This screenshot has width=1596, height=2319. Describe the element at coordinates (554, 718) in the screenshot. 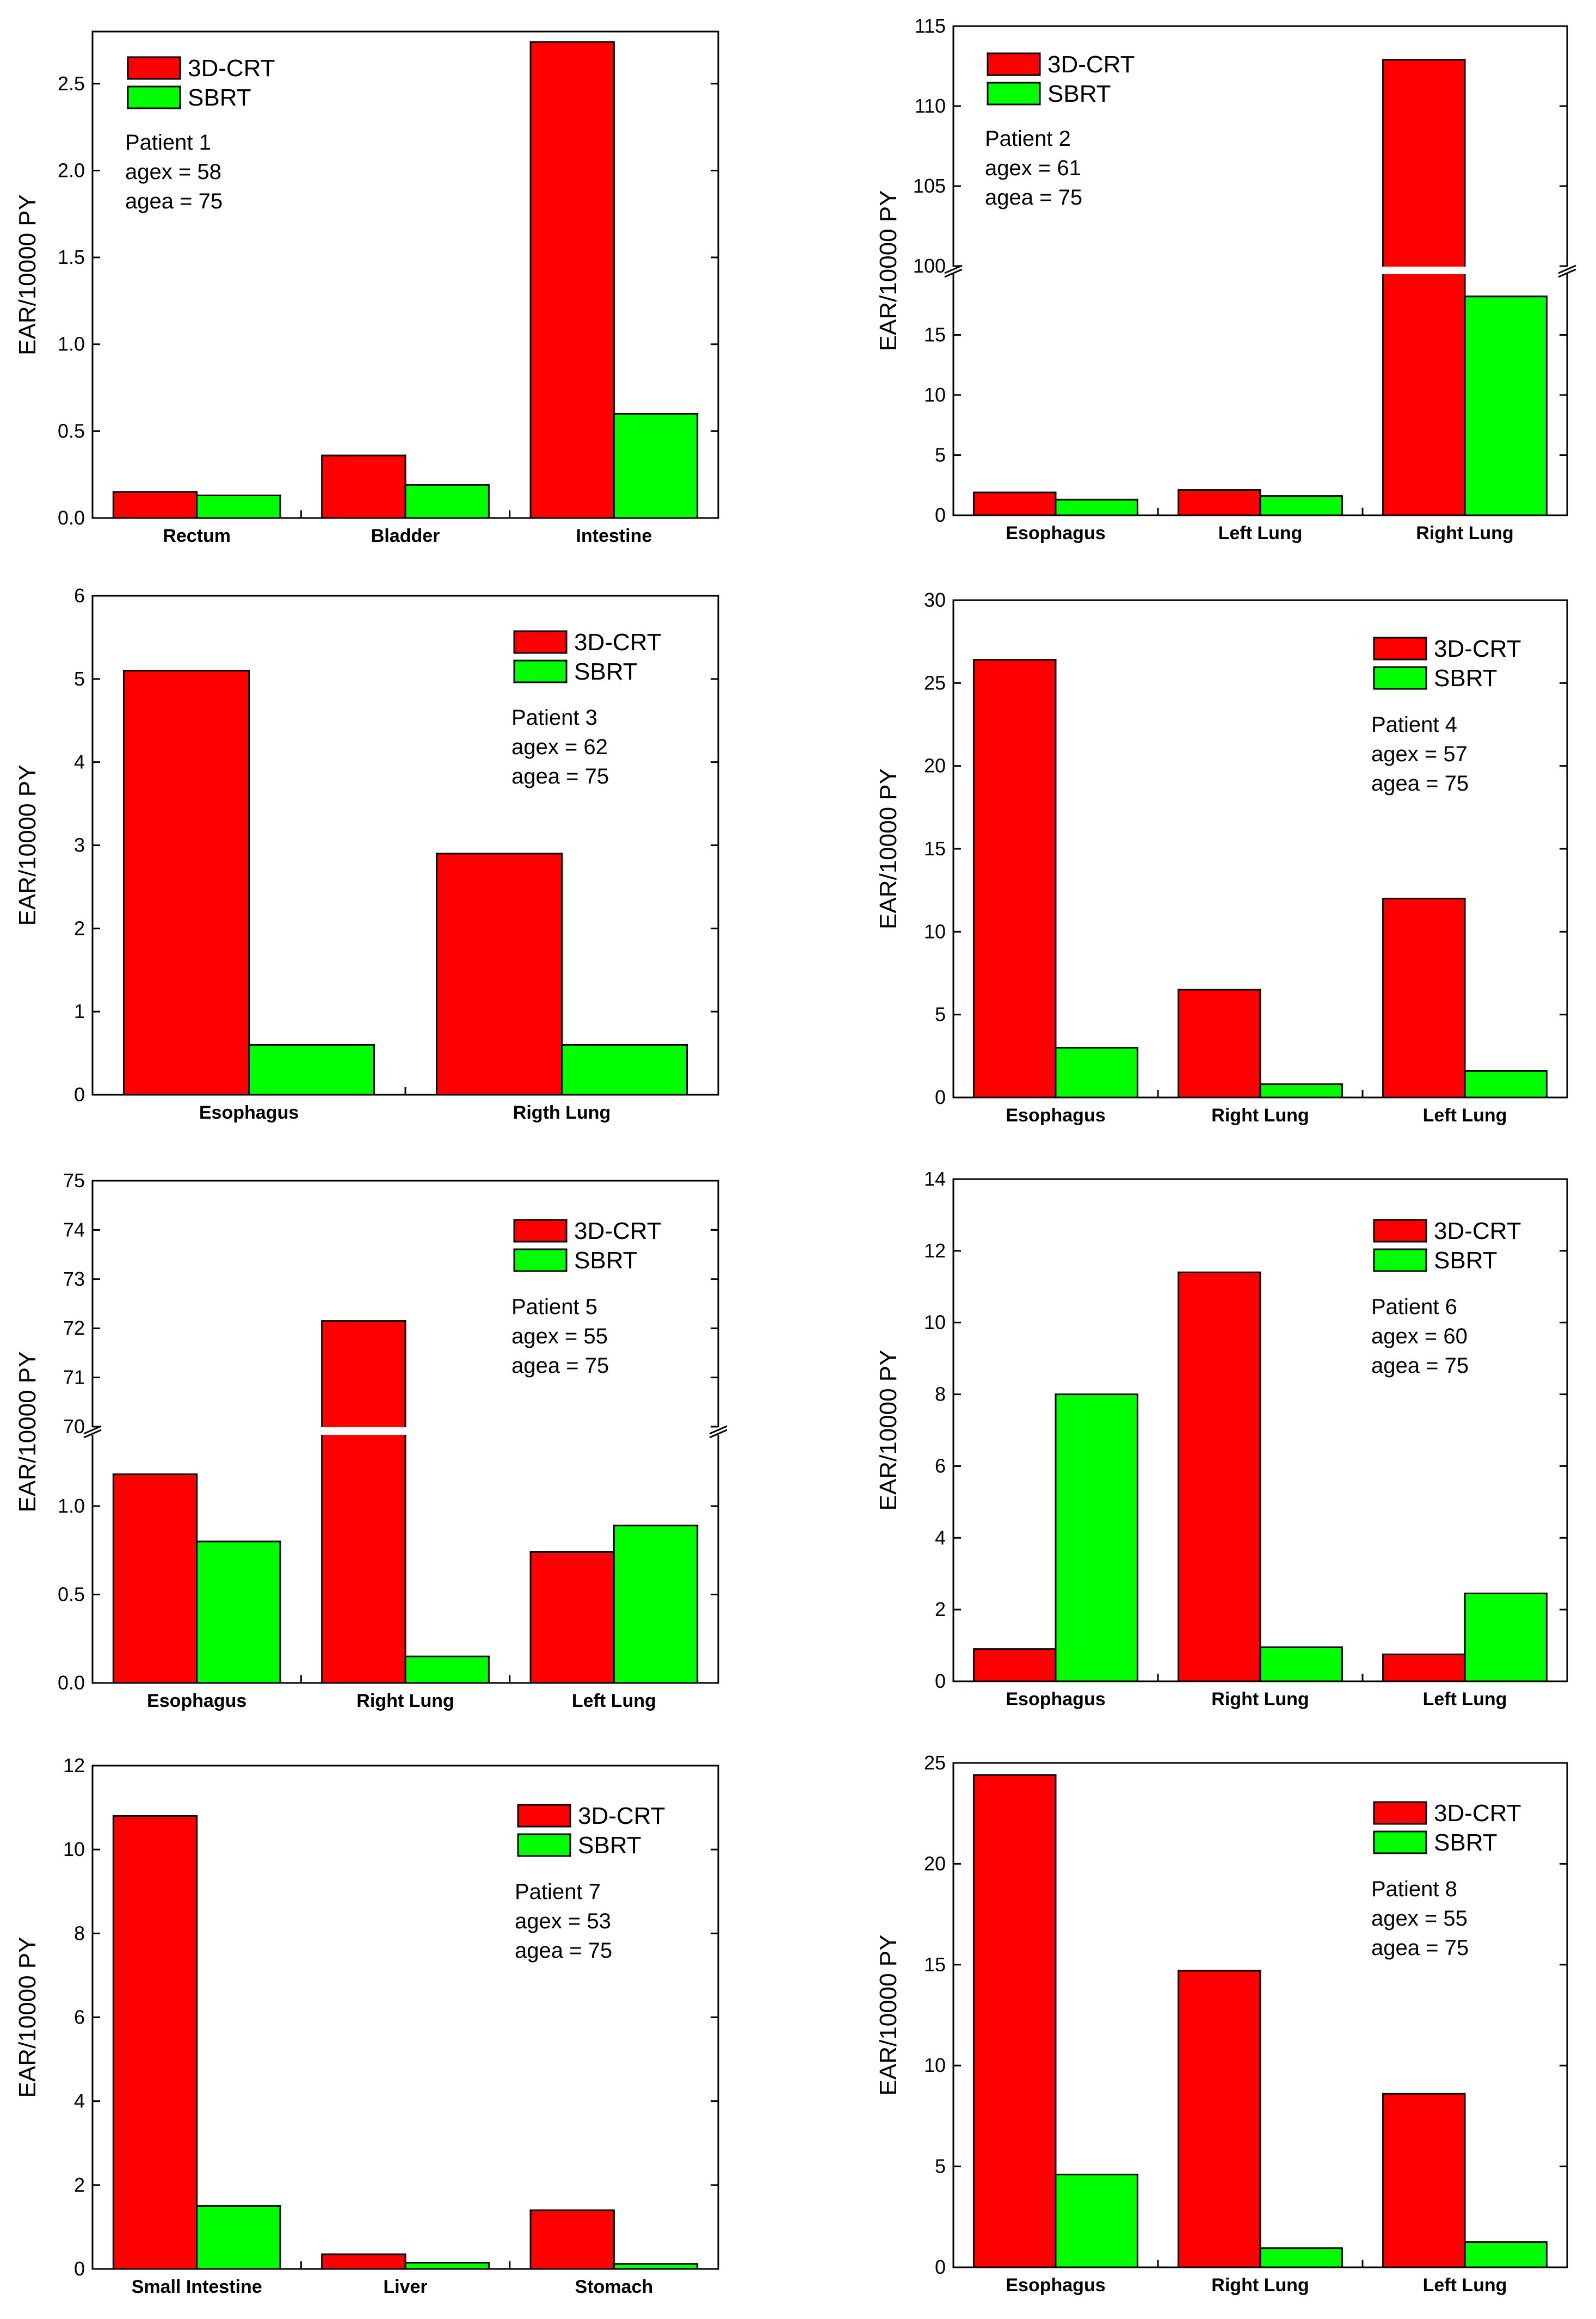

I see `annotation-patient: Patient 3` at that location.